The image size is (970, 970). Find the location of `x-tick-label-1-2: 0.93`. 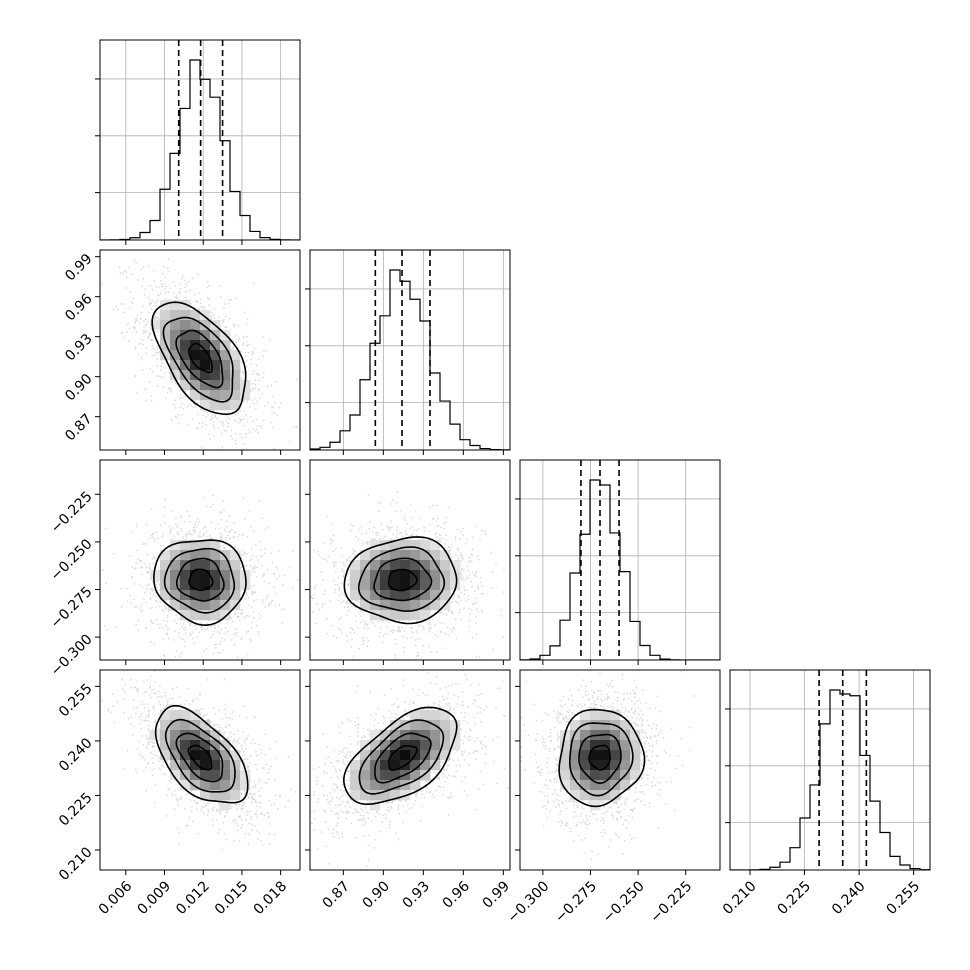

x-tick-label-1-2: 0.93 is located at coordinates (416, 894).